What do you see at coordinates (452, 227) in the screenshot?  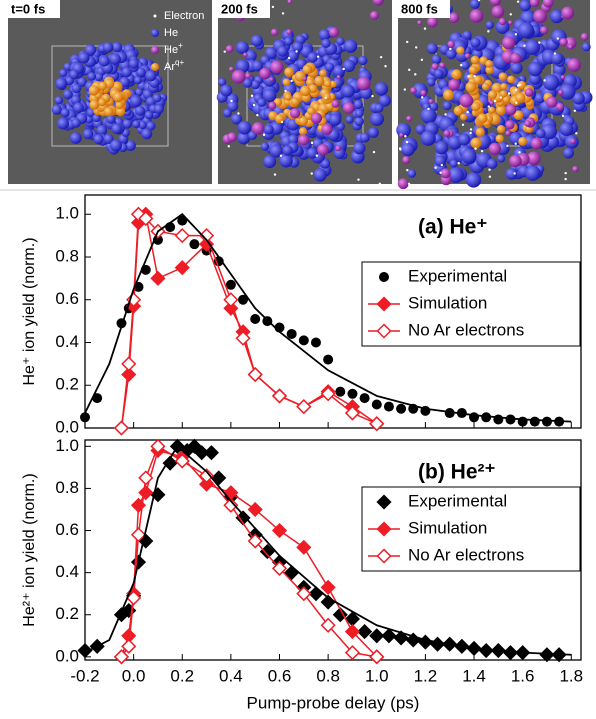 I see `chart-title: (a) He⁺` at bounding box center [452, 227].